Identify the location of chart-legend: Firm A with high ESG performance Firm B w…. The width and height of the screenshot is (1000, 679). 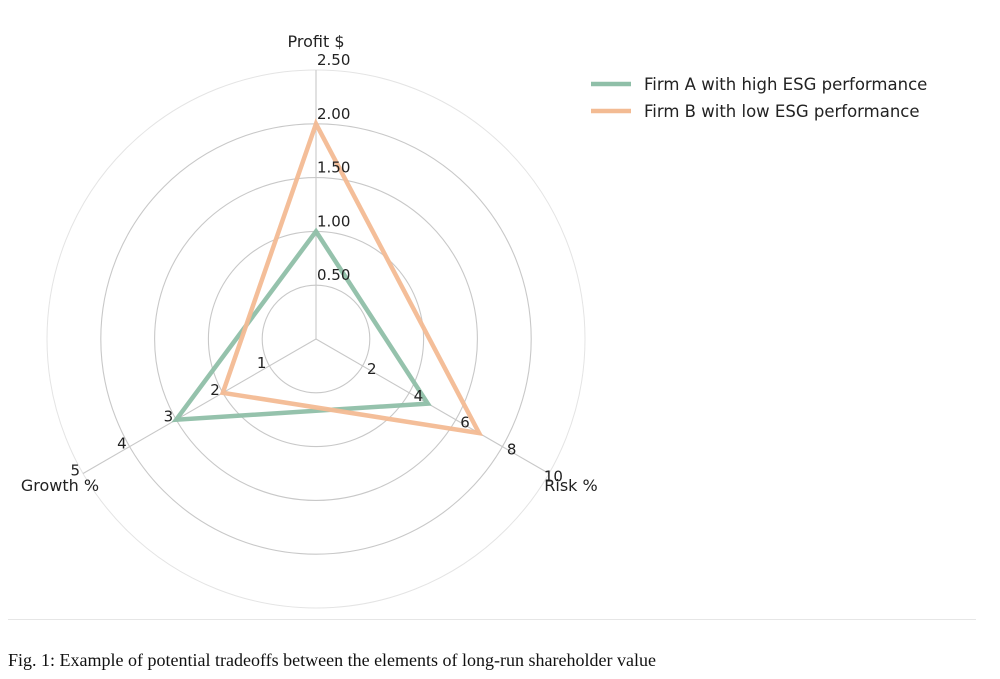
(759, 98).